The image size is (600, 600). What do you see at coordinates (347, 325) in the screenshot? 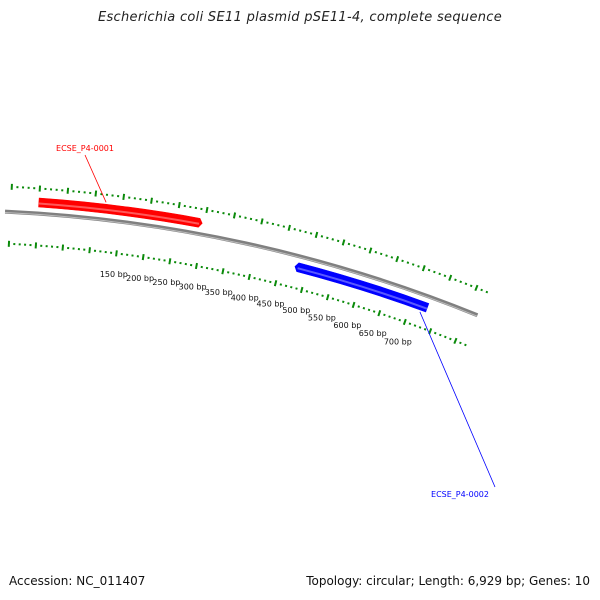
I see `tick-label: 600 bp` at bounding box center [347, 325].